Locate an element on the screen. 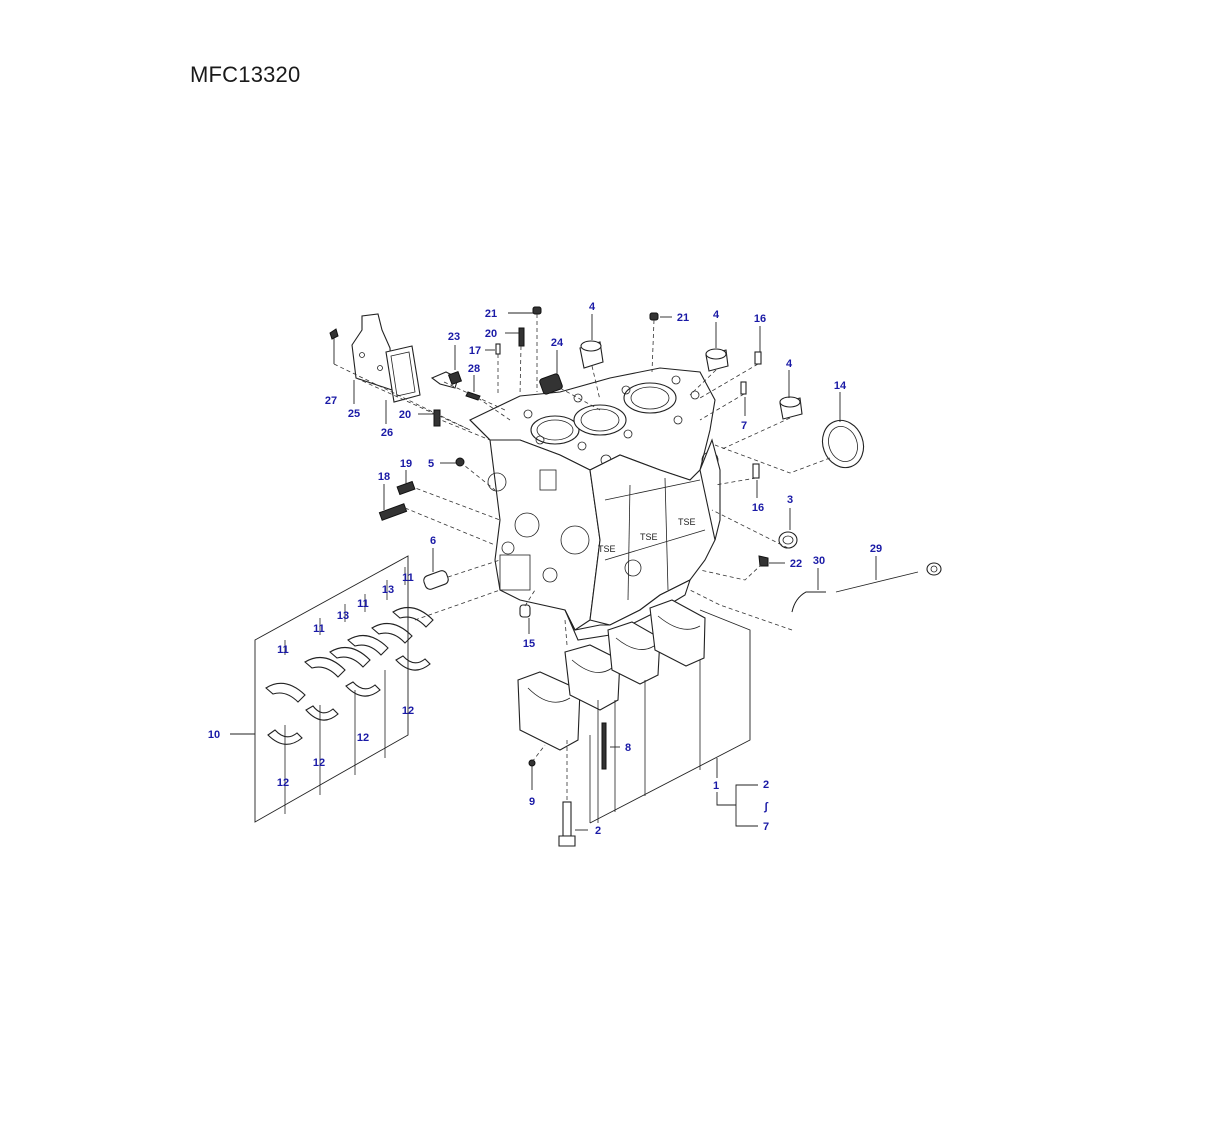 The width and height of the screenshot is (1208, 1127). callout-12-d: 12 is located at coordinates (283, 783).